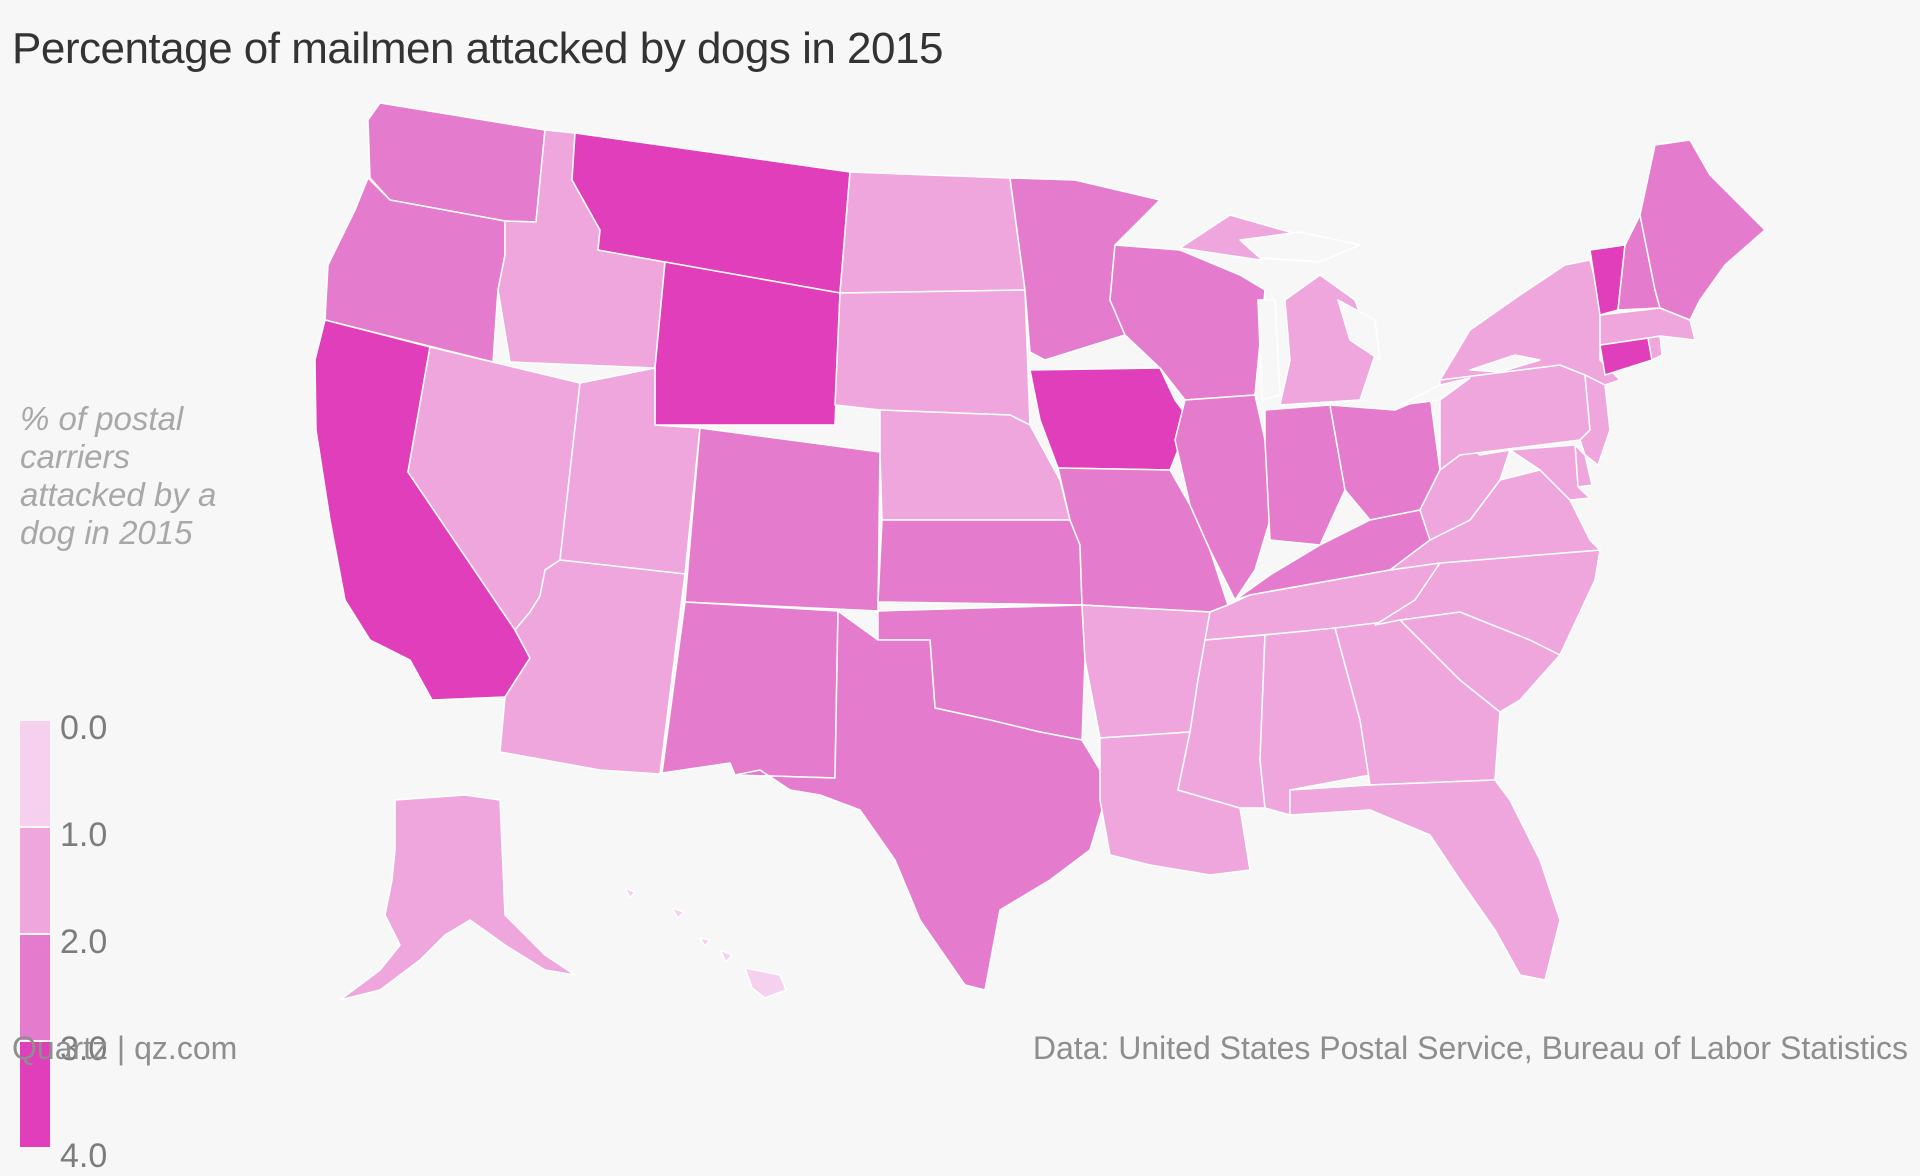  Describe the element at coordinates (125, 1048) in the screenshot. I see `footer-source: Quartz | qz.com` at that location.